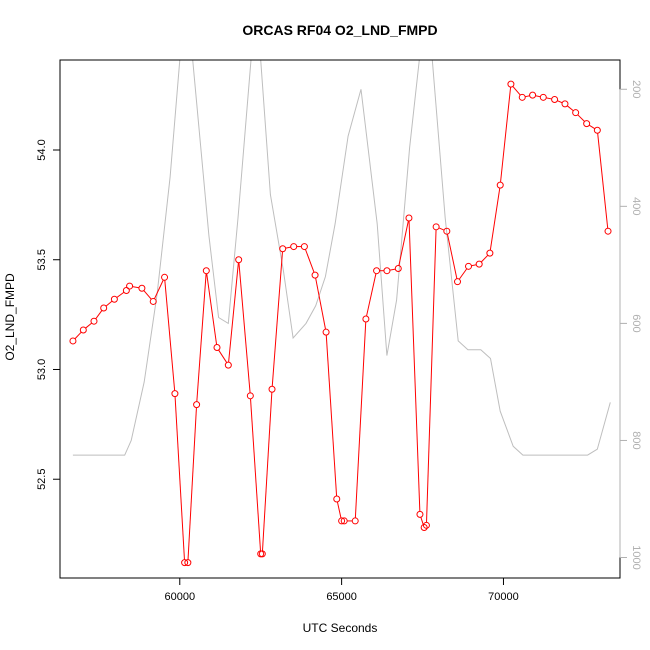 The image size is (650, 650). What do you see at coordinates (636, 440) in the screenshot?
I see `y2-tick-label: 800` at bounding box center [636, 440].